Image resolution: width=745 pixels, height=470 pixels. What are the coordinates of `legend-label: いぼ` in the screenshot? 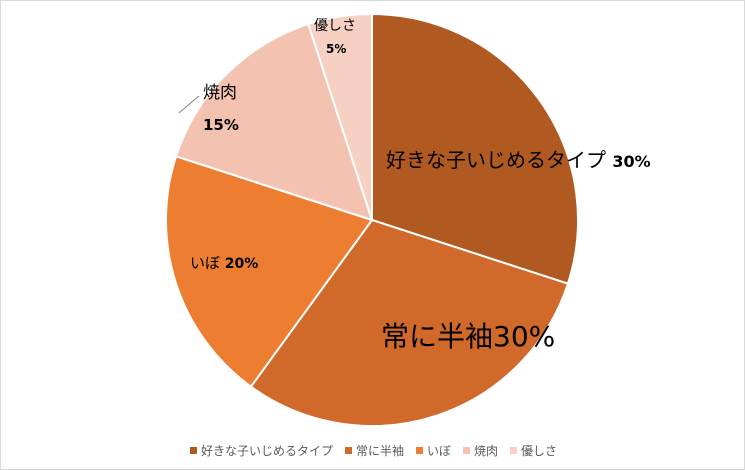 It's located at (438, 451).